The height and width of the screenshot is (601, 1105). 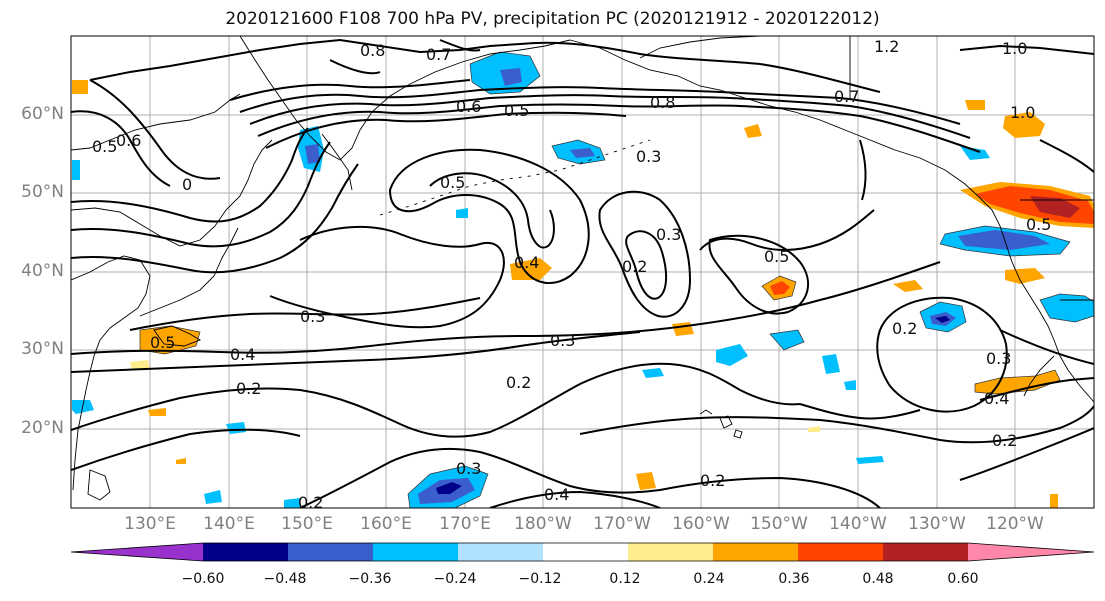 I want to click on contour-label: 0, so click(x=187, y=184).